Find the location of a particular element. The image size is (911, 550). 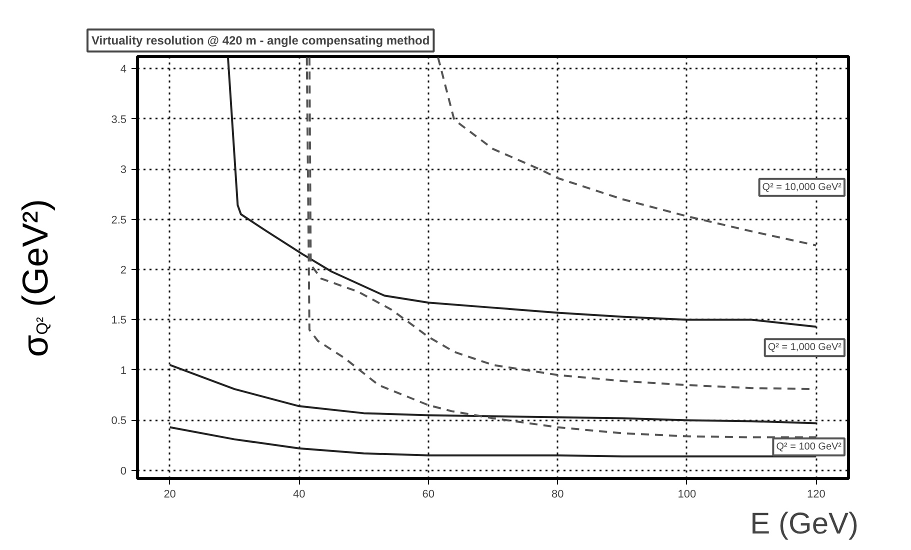

annotation: Q² = 1,000 GeV² is located at coordinates (805, 348).